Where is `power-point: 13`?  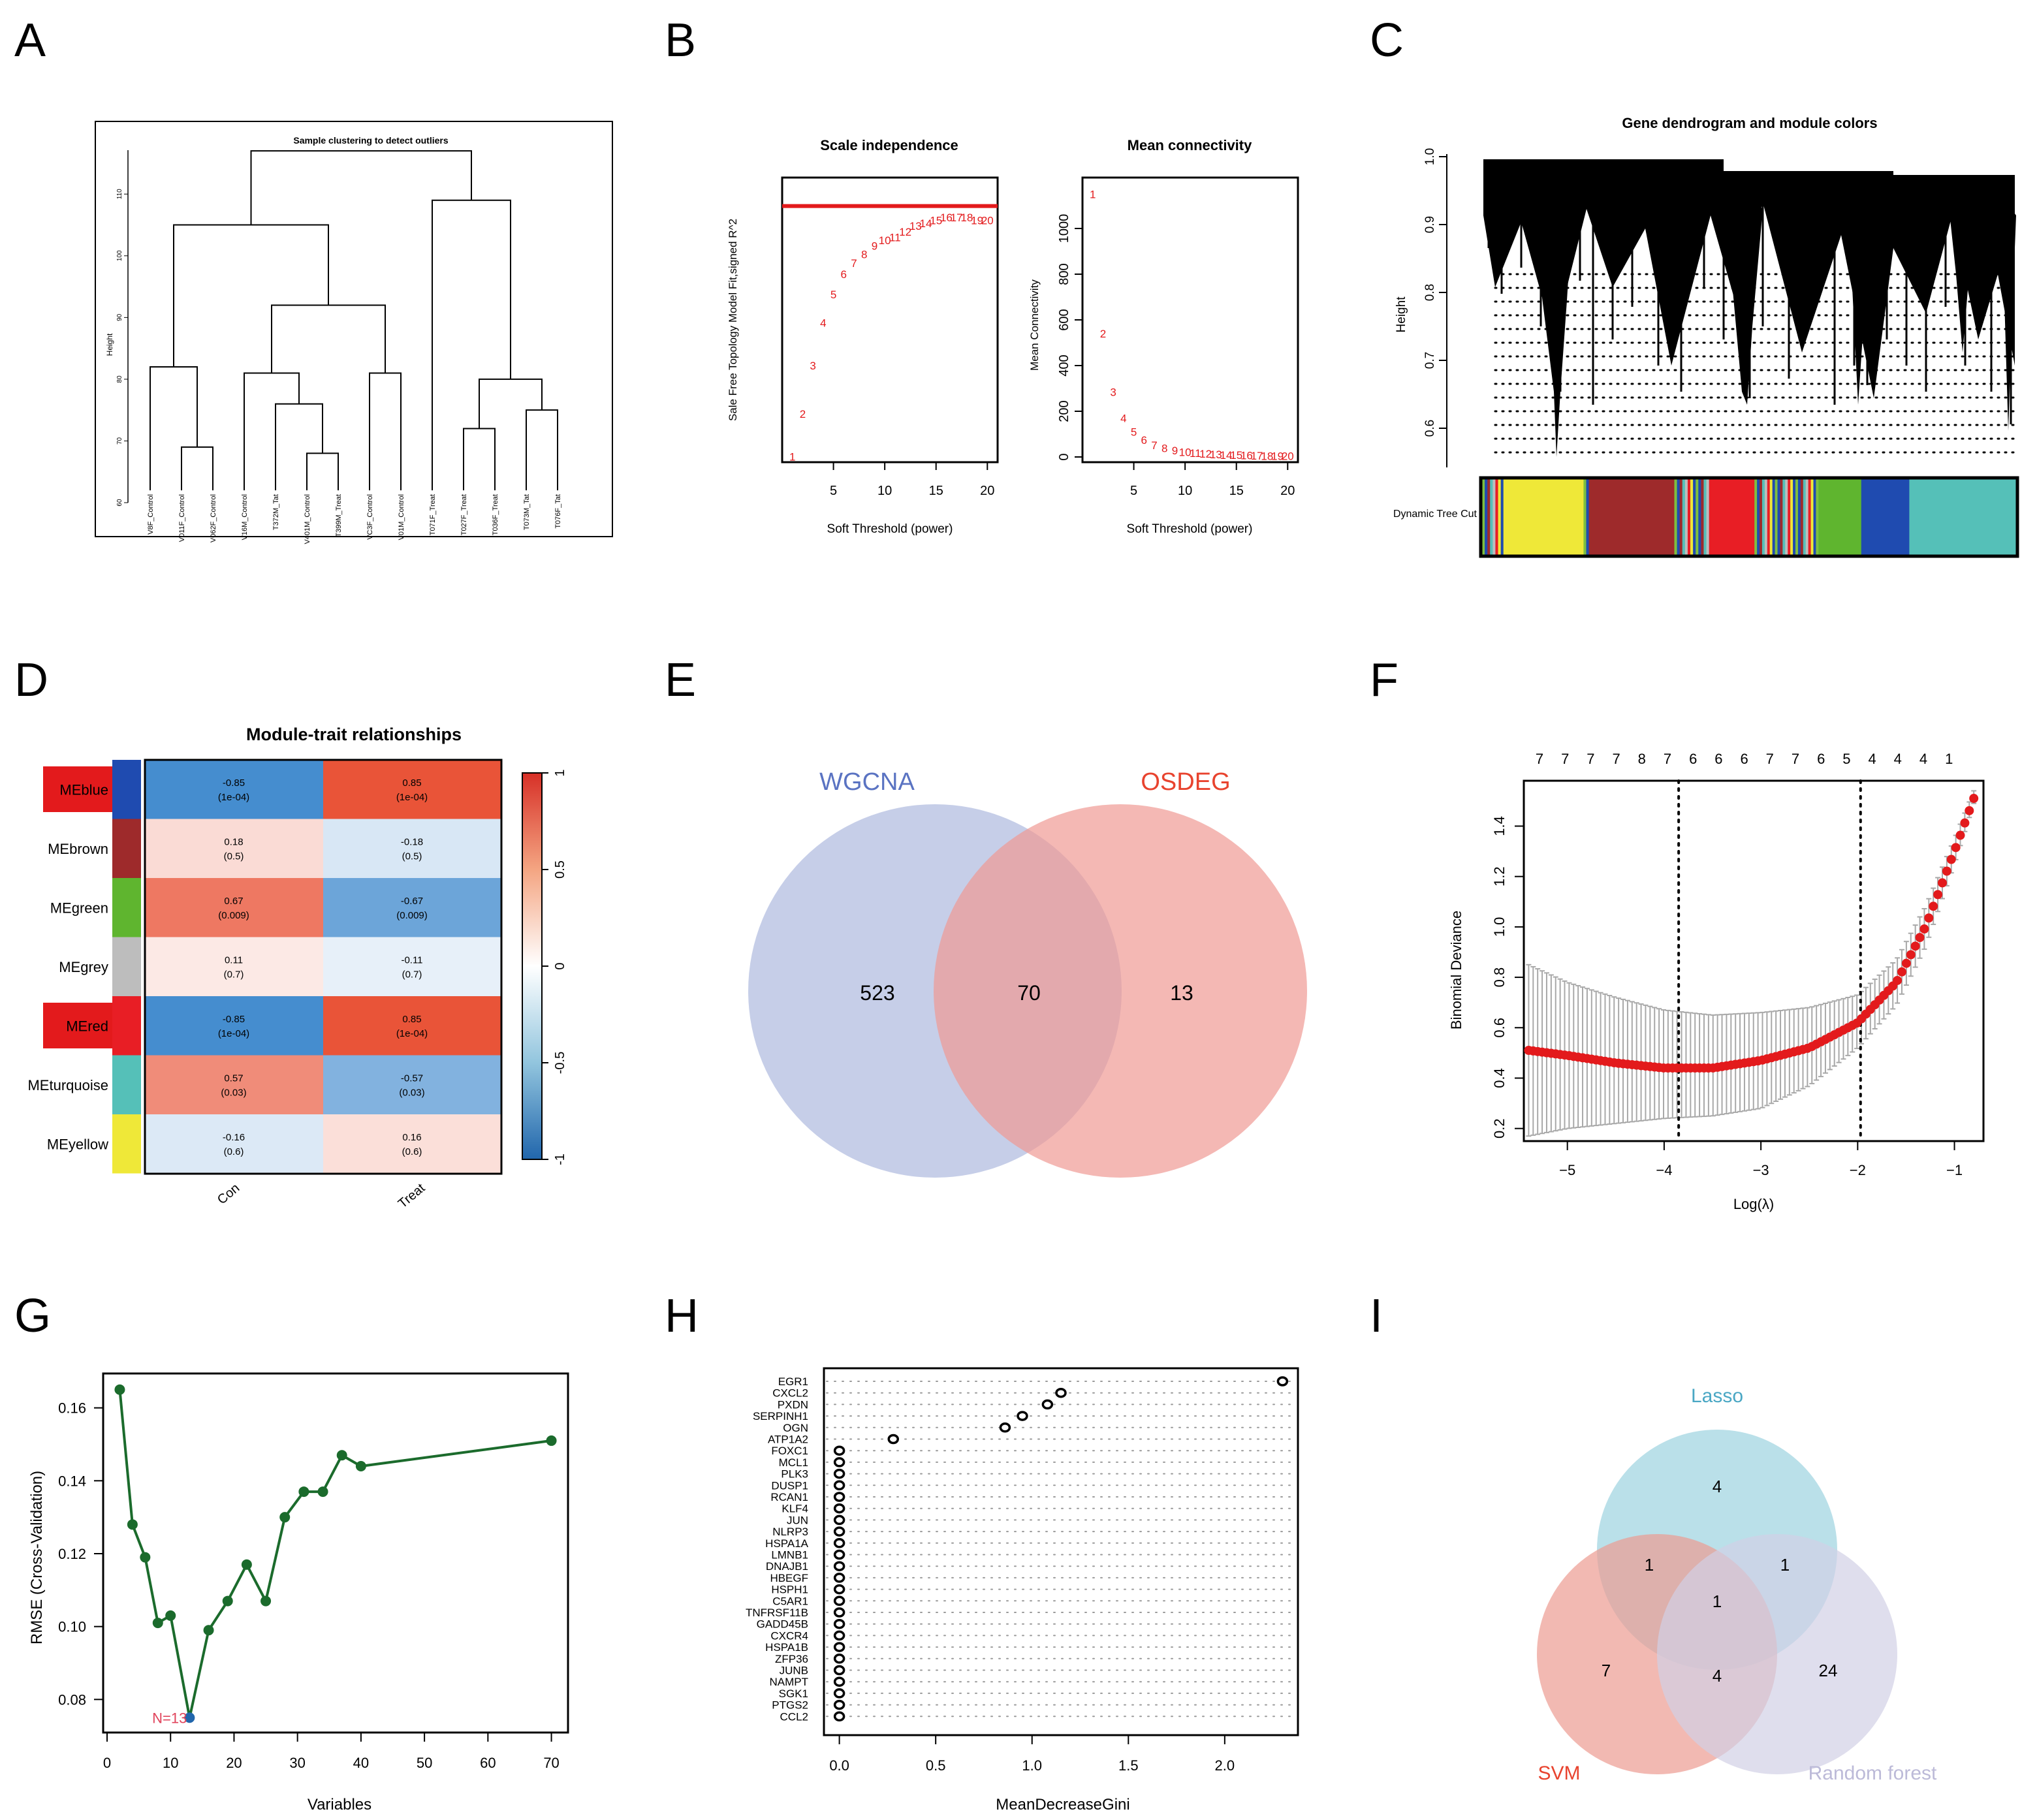
power-point: 13 is located at coordinates (1216, 454).